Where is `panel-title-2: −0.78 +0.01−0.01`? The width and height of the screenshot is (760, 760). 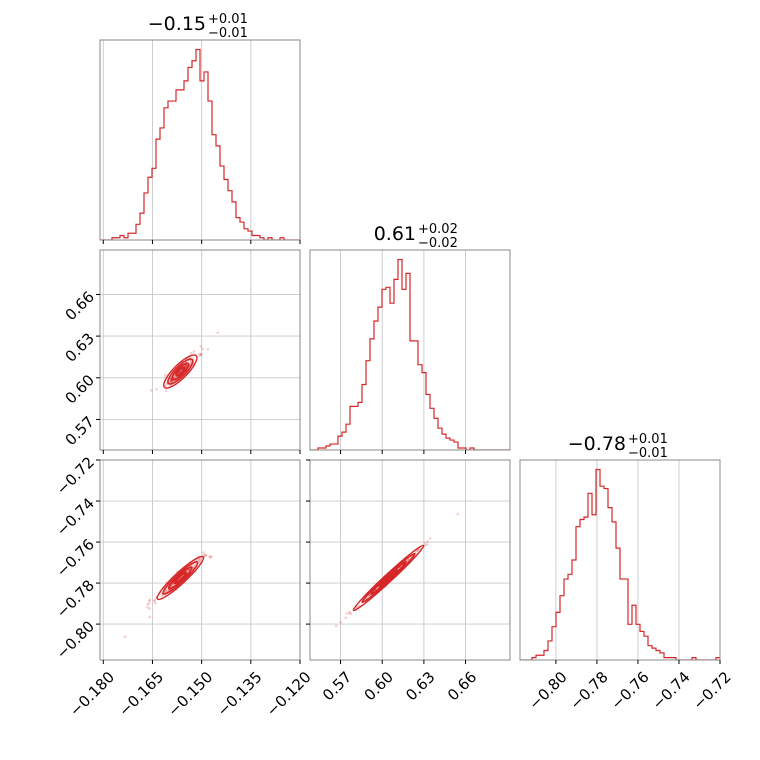
panel-title-2: −0.78 +0.01−0.01 is located at coordinates (618, 446).